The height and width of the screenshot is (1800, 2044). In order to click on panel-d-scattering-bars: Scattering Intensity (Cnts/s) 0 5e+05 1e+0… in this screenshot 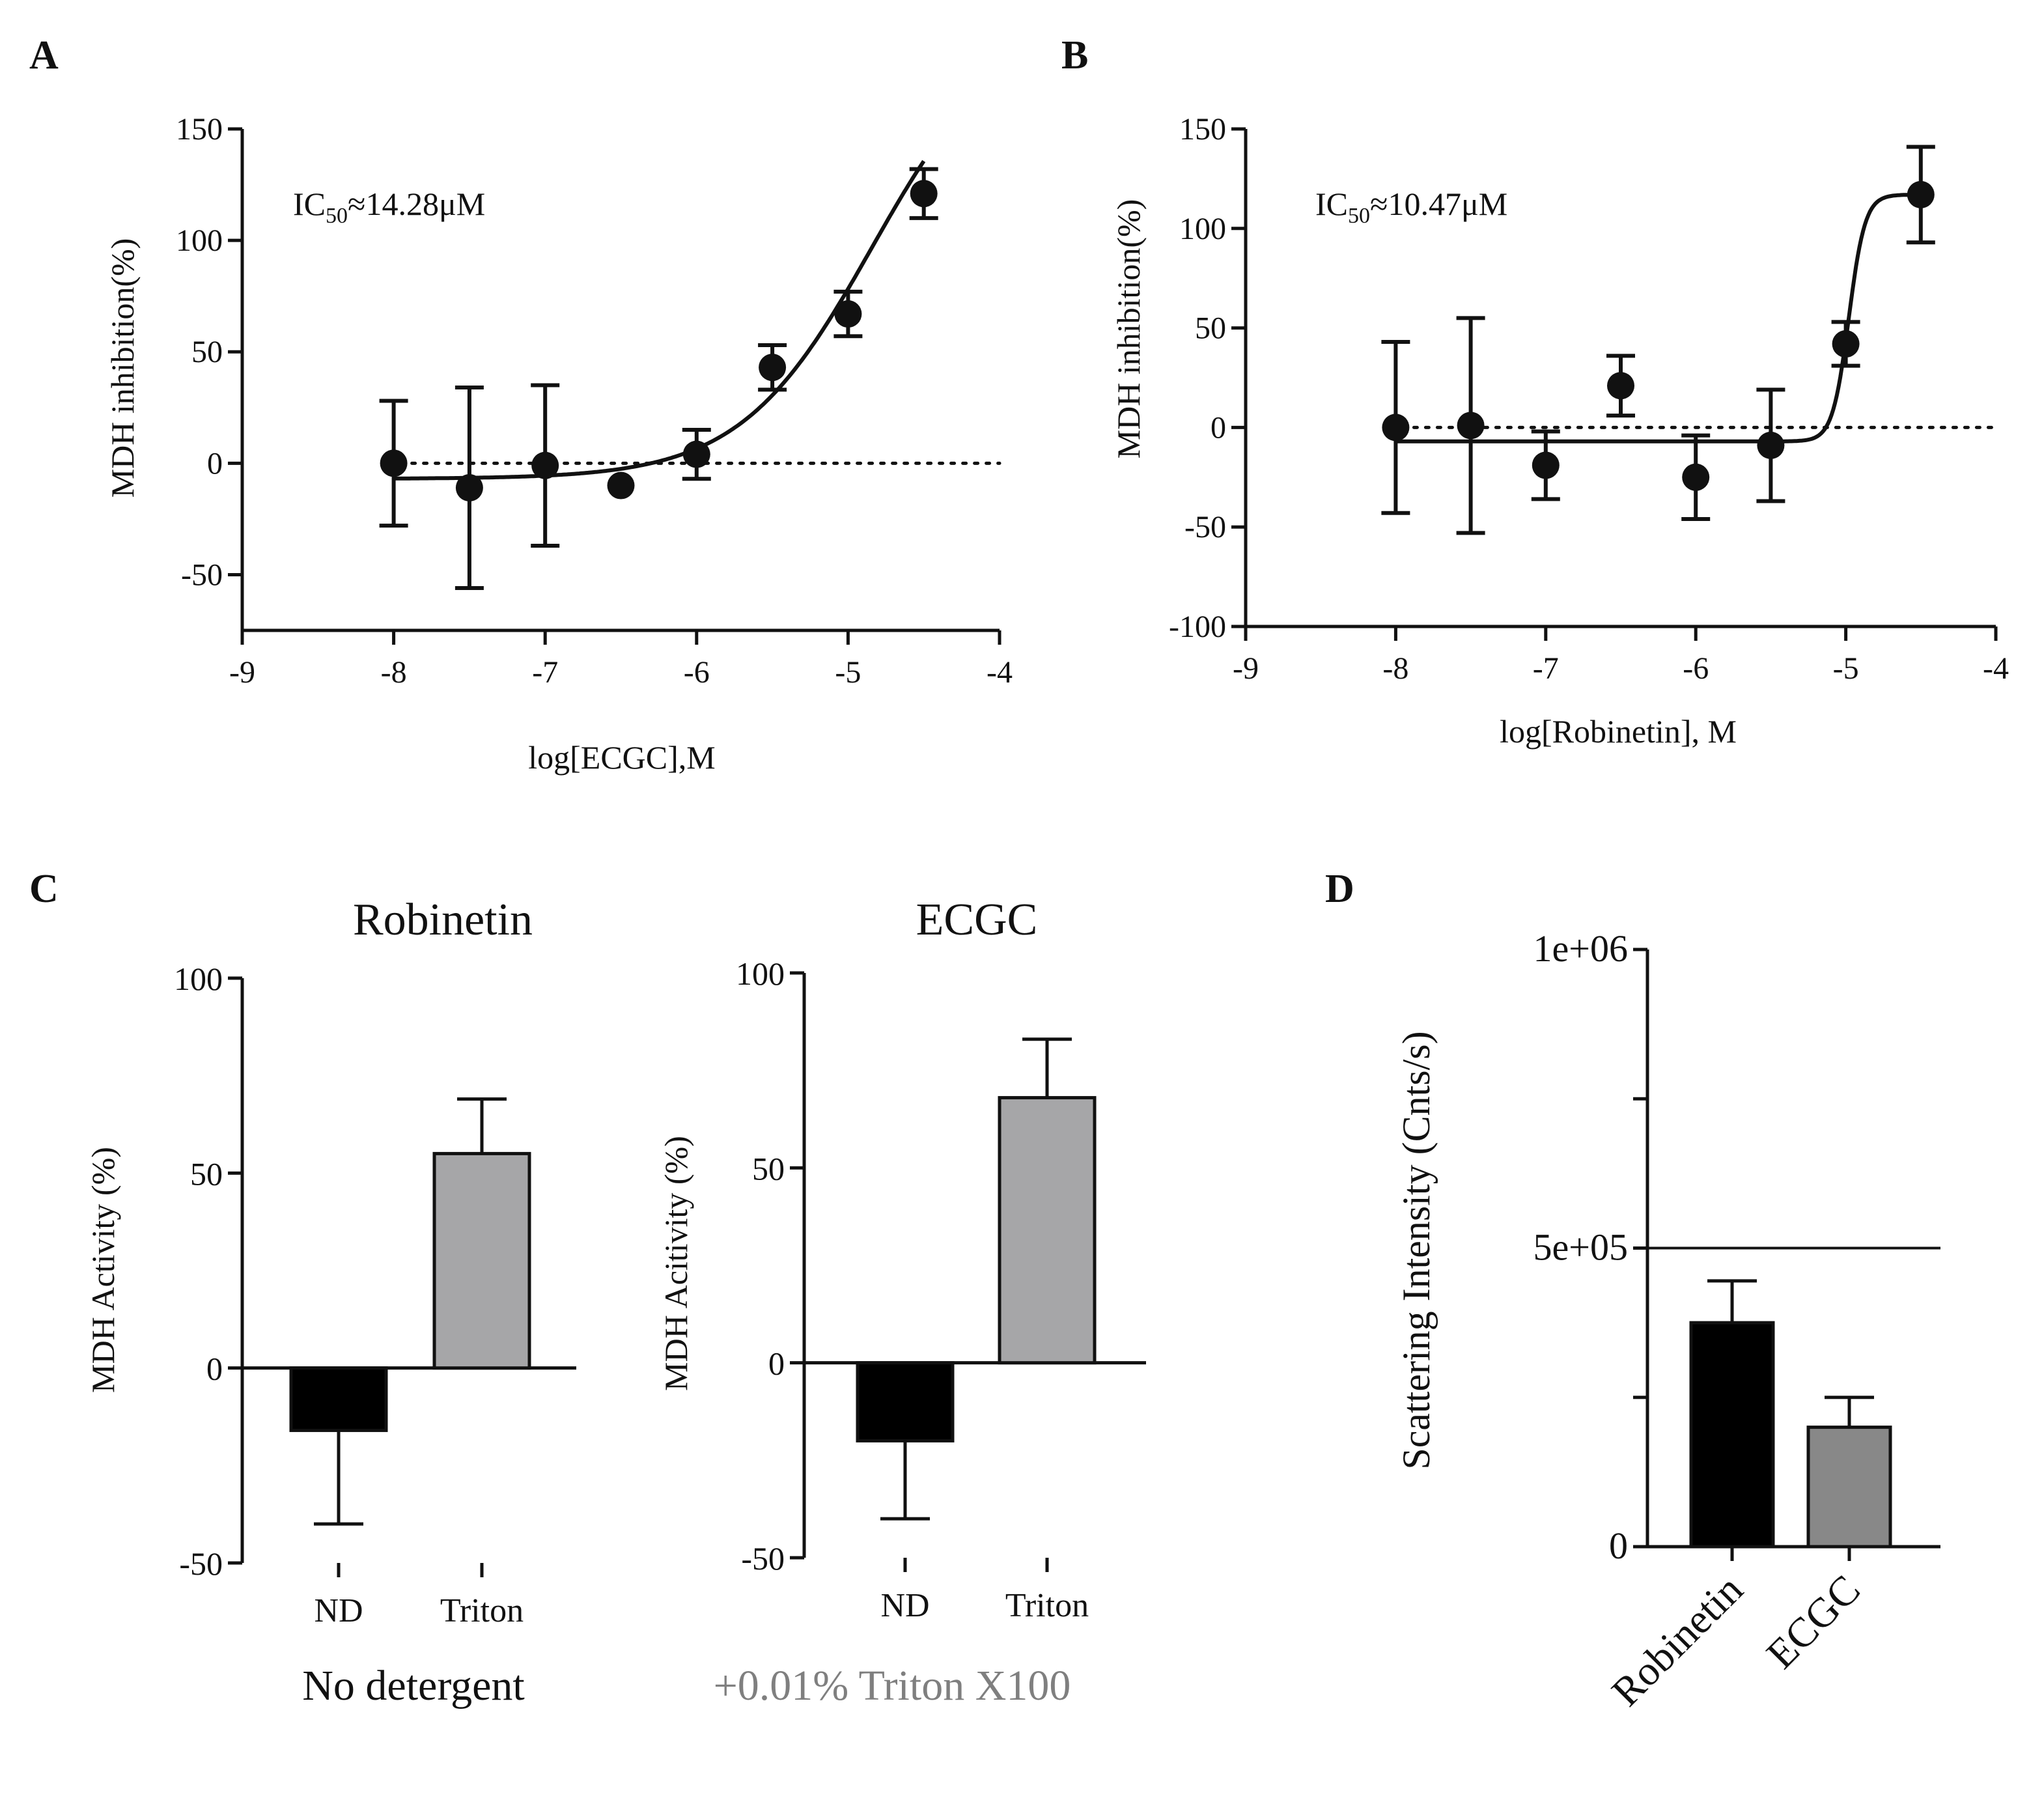, I will do `click(1668, 1321)`.